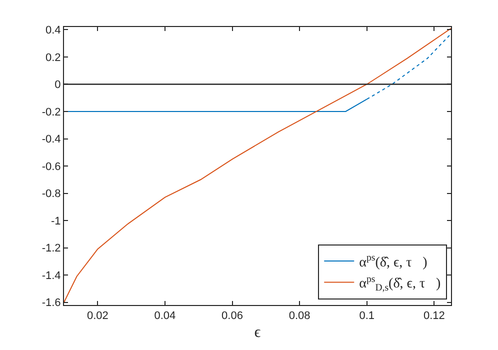  I want to click on y-tick-label: -1, so click(56, 221).